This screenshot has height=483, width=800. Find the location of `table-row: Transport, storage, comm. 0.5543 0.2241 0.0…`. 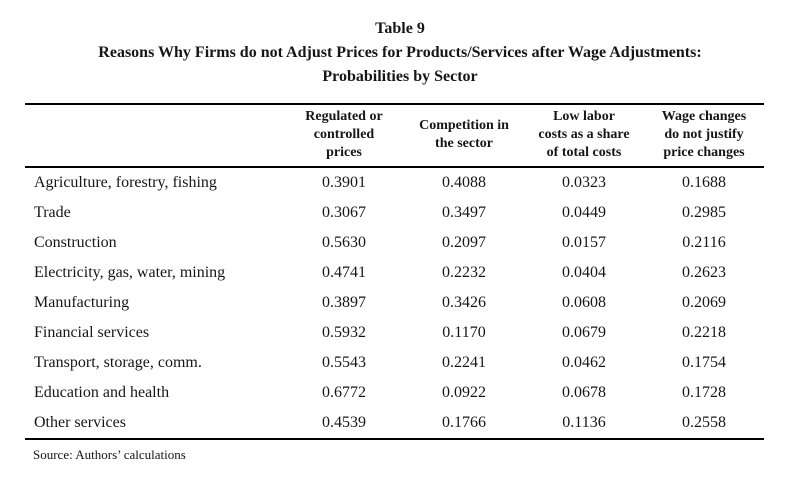

table-row: Transport, storage, comm. 0.5543 0.2241 0.0… is located at coordinates (394, 363).